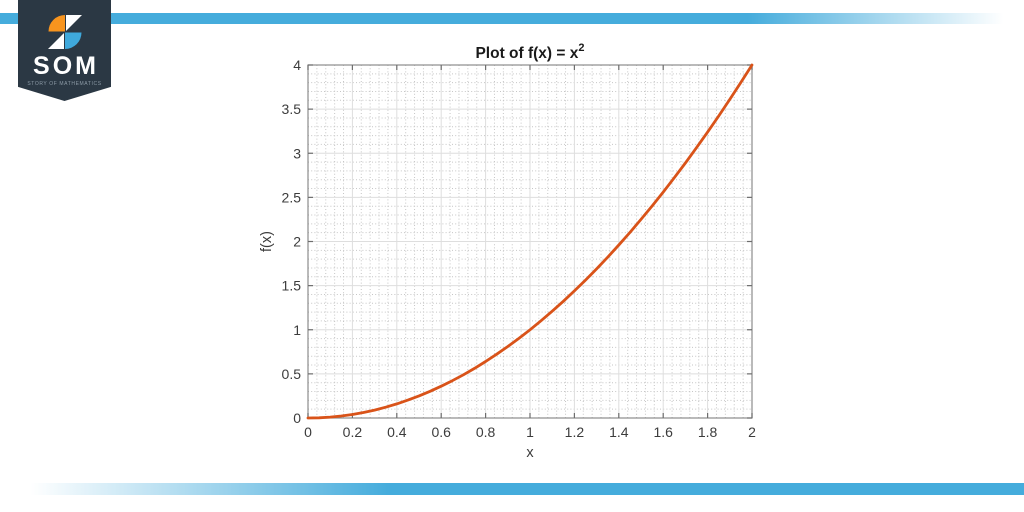  Describe the element at coordinates (308, 432) in the screenshot. I see `x-tick-label: 0` at that location.